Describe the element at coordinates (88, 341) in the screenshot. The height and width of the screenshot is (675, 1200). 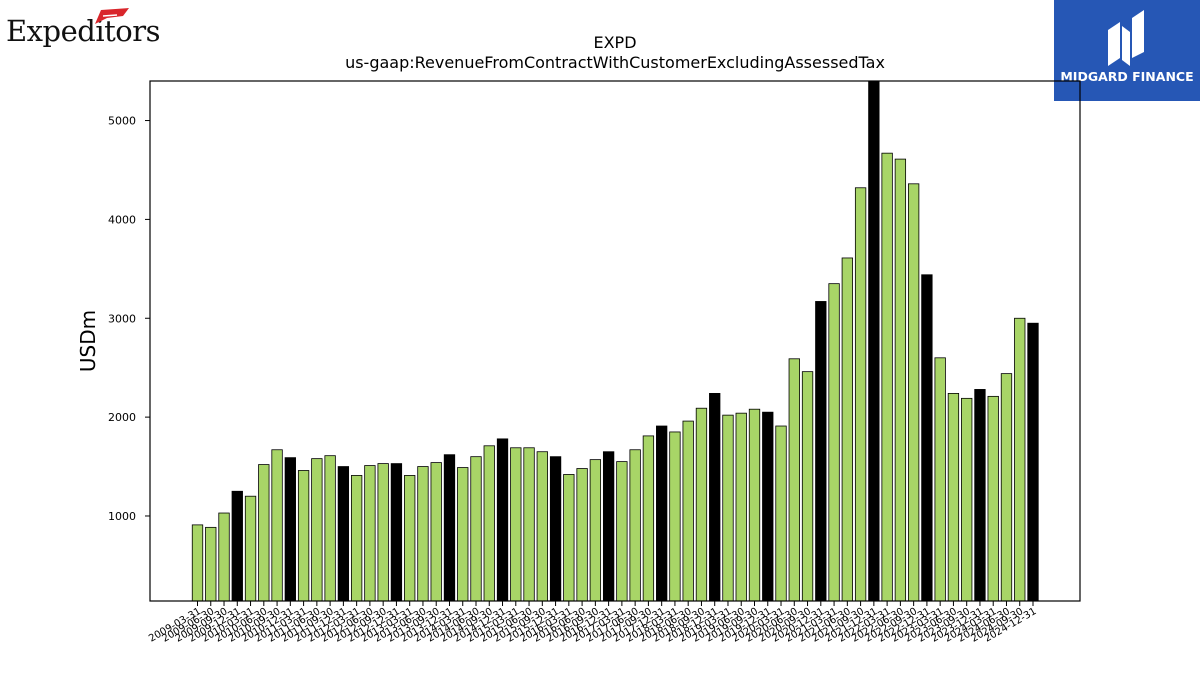
I see `y-axis-label: USDm` at that location.